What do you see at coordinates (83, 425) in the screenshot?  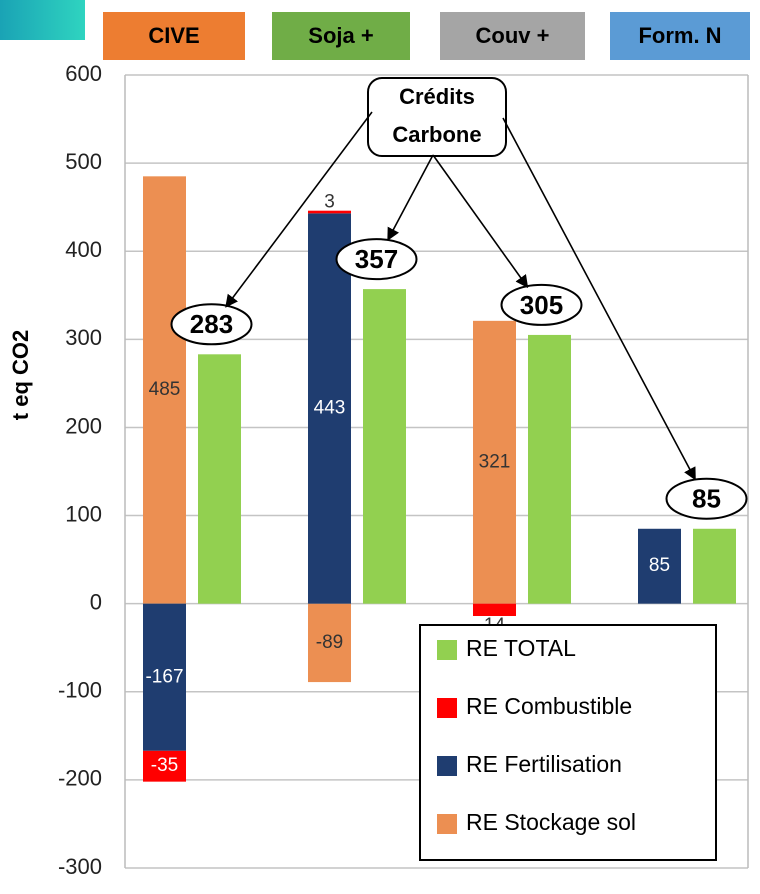 I see `y-tick-label: 200` at bounding box center [83, 425].